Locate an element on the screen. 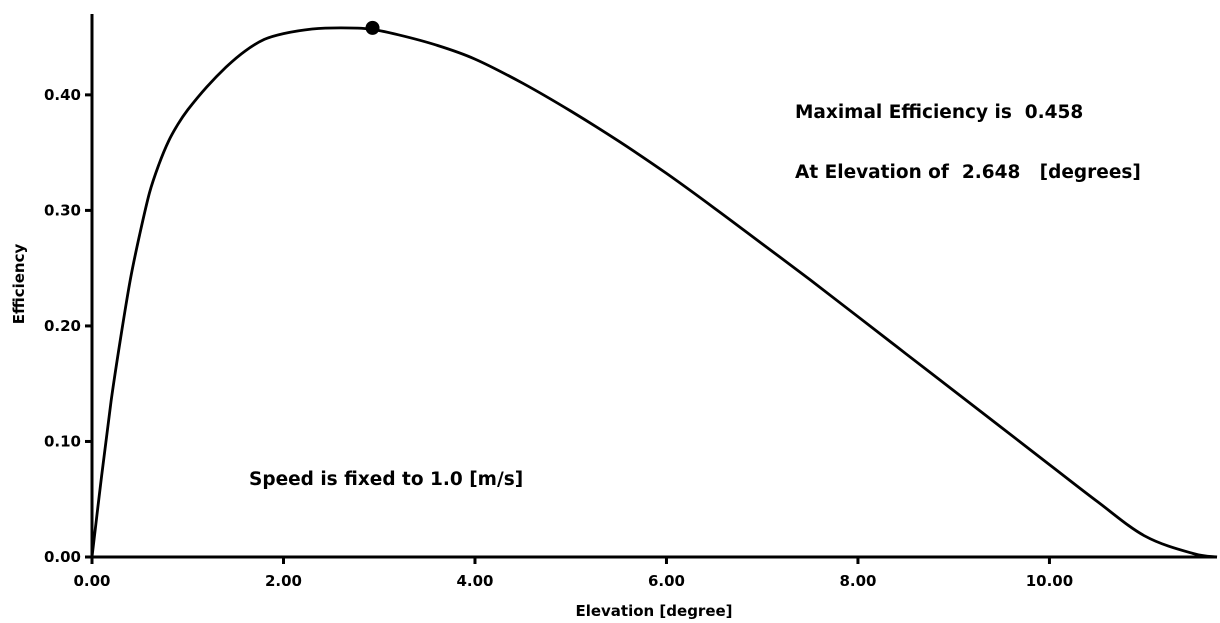  y-tick-label: 0.00 is located at coordinates (62, 557).